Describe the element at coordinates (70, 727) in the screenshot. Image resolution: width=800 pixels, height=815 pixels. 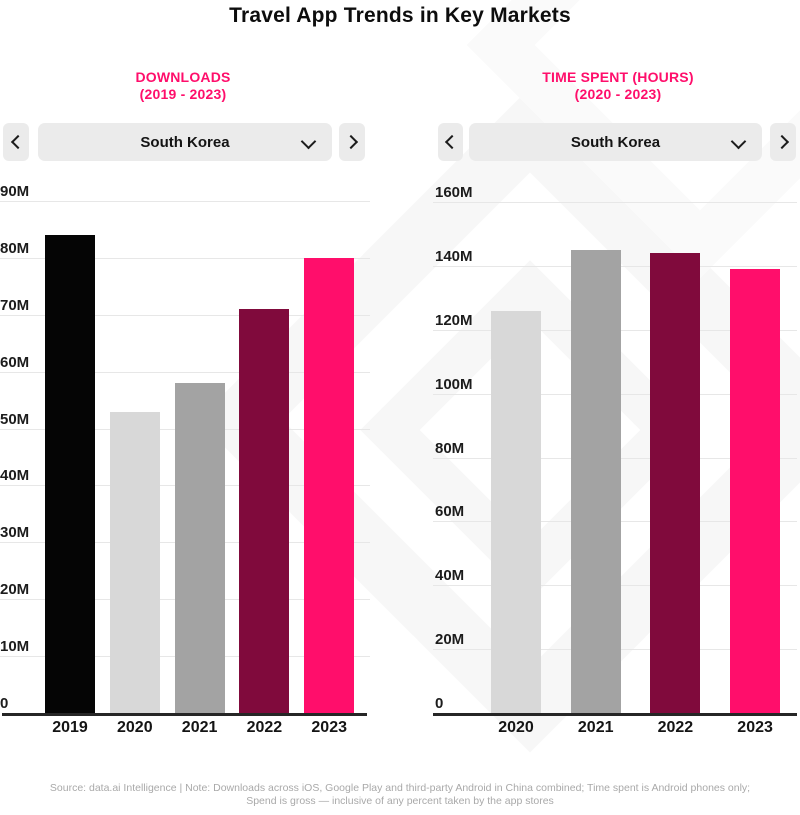
I see `x-axis-tick-label: 2019` at that location.